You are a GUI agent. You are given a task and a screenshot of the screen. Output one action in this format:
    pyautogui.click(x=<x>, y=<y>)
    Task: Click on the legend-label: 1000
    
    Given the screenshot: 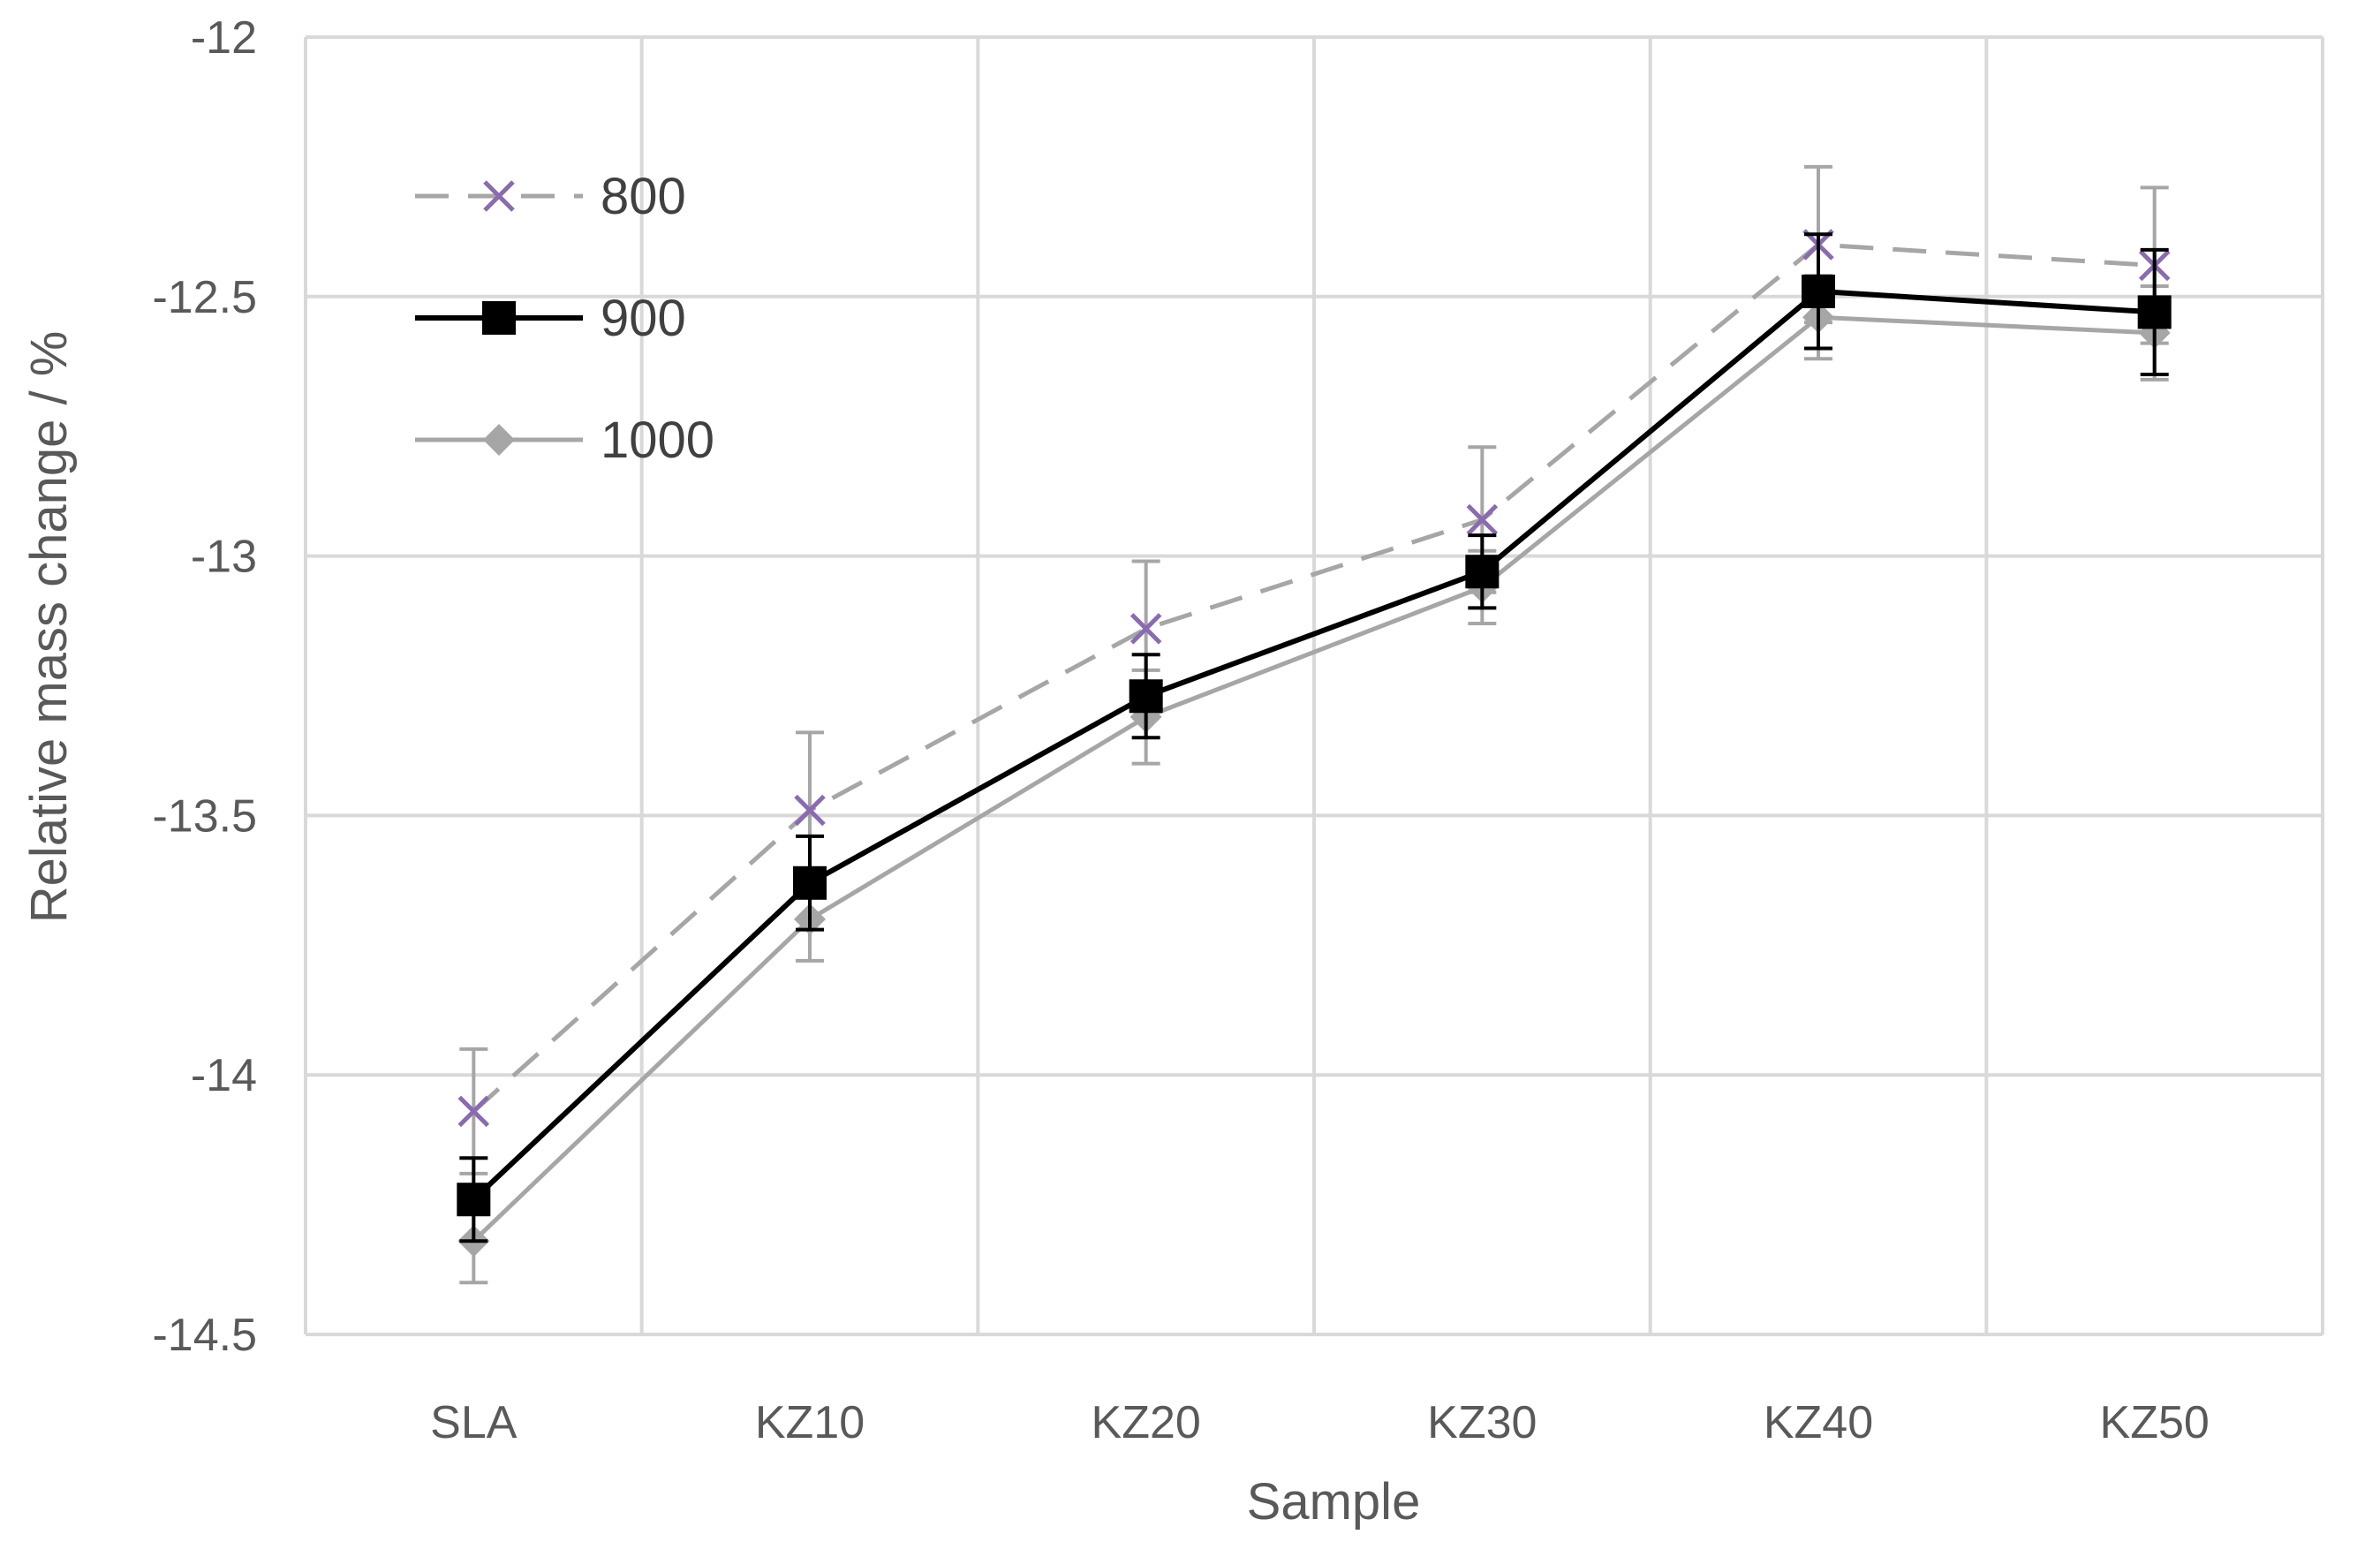 What is the action you would take?
    pyautogui.click(x=657, y=441)
    